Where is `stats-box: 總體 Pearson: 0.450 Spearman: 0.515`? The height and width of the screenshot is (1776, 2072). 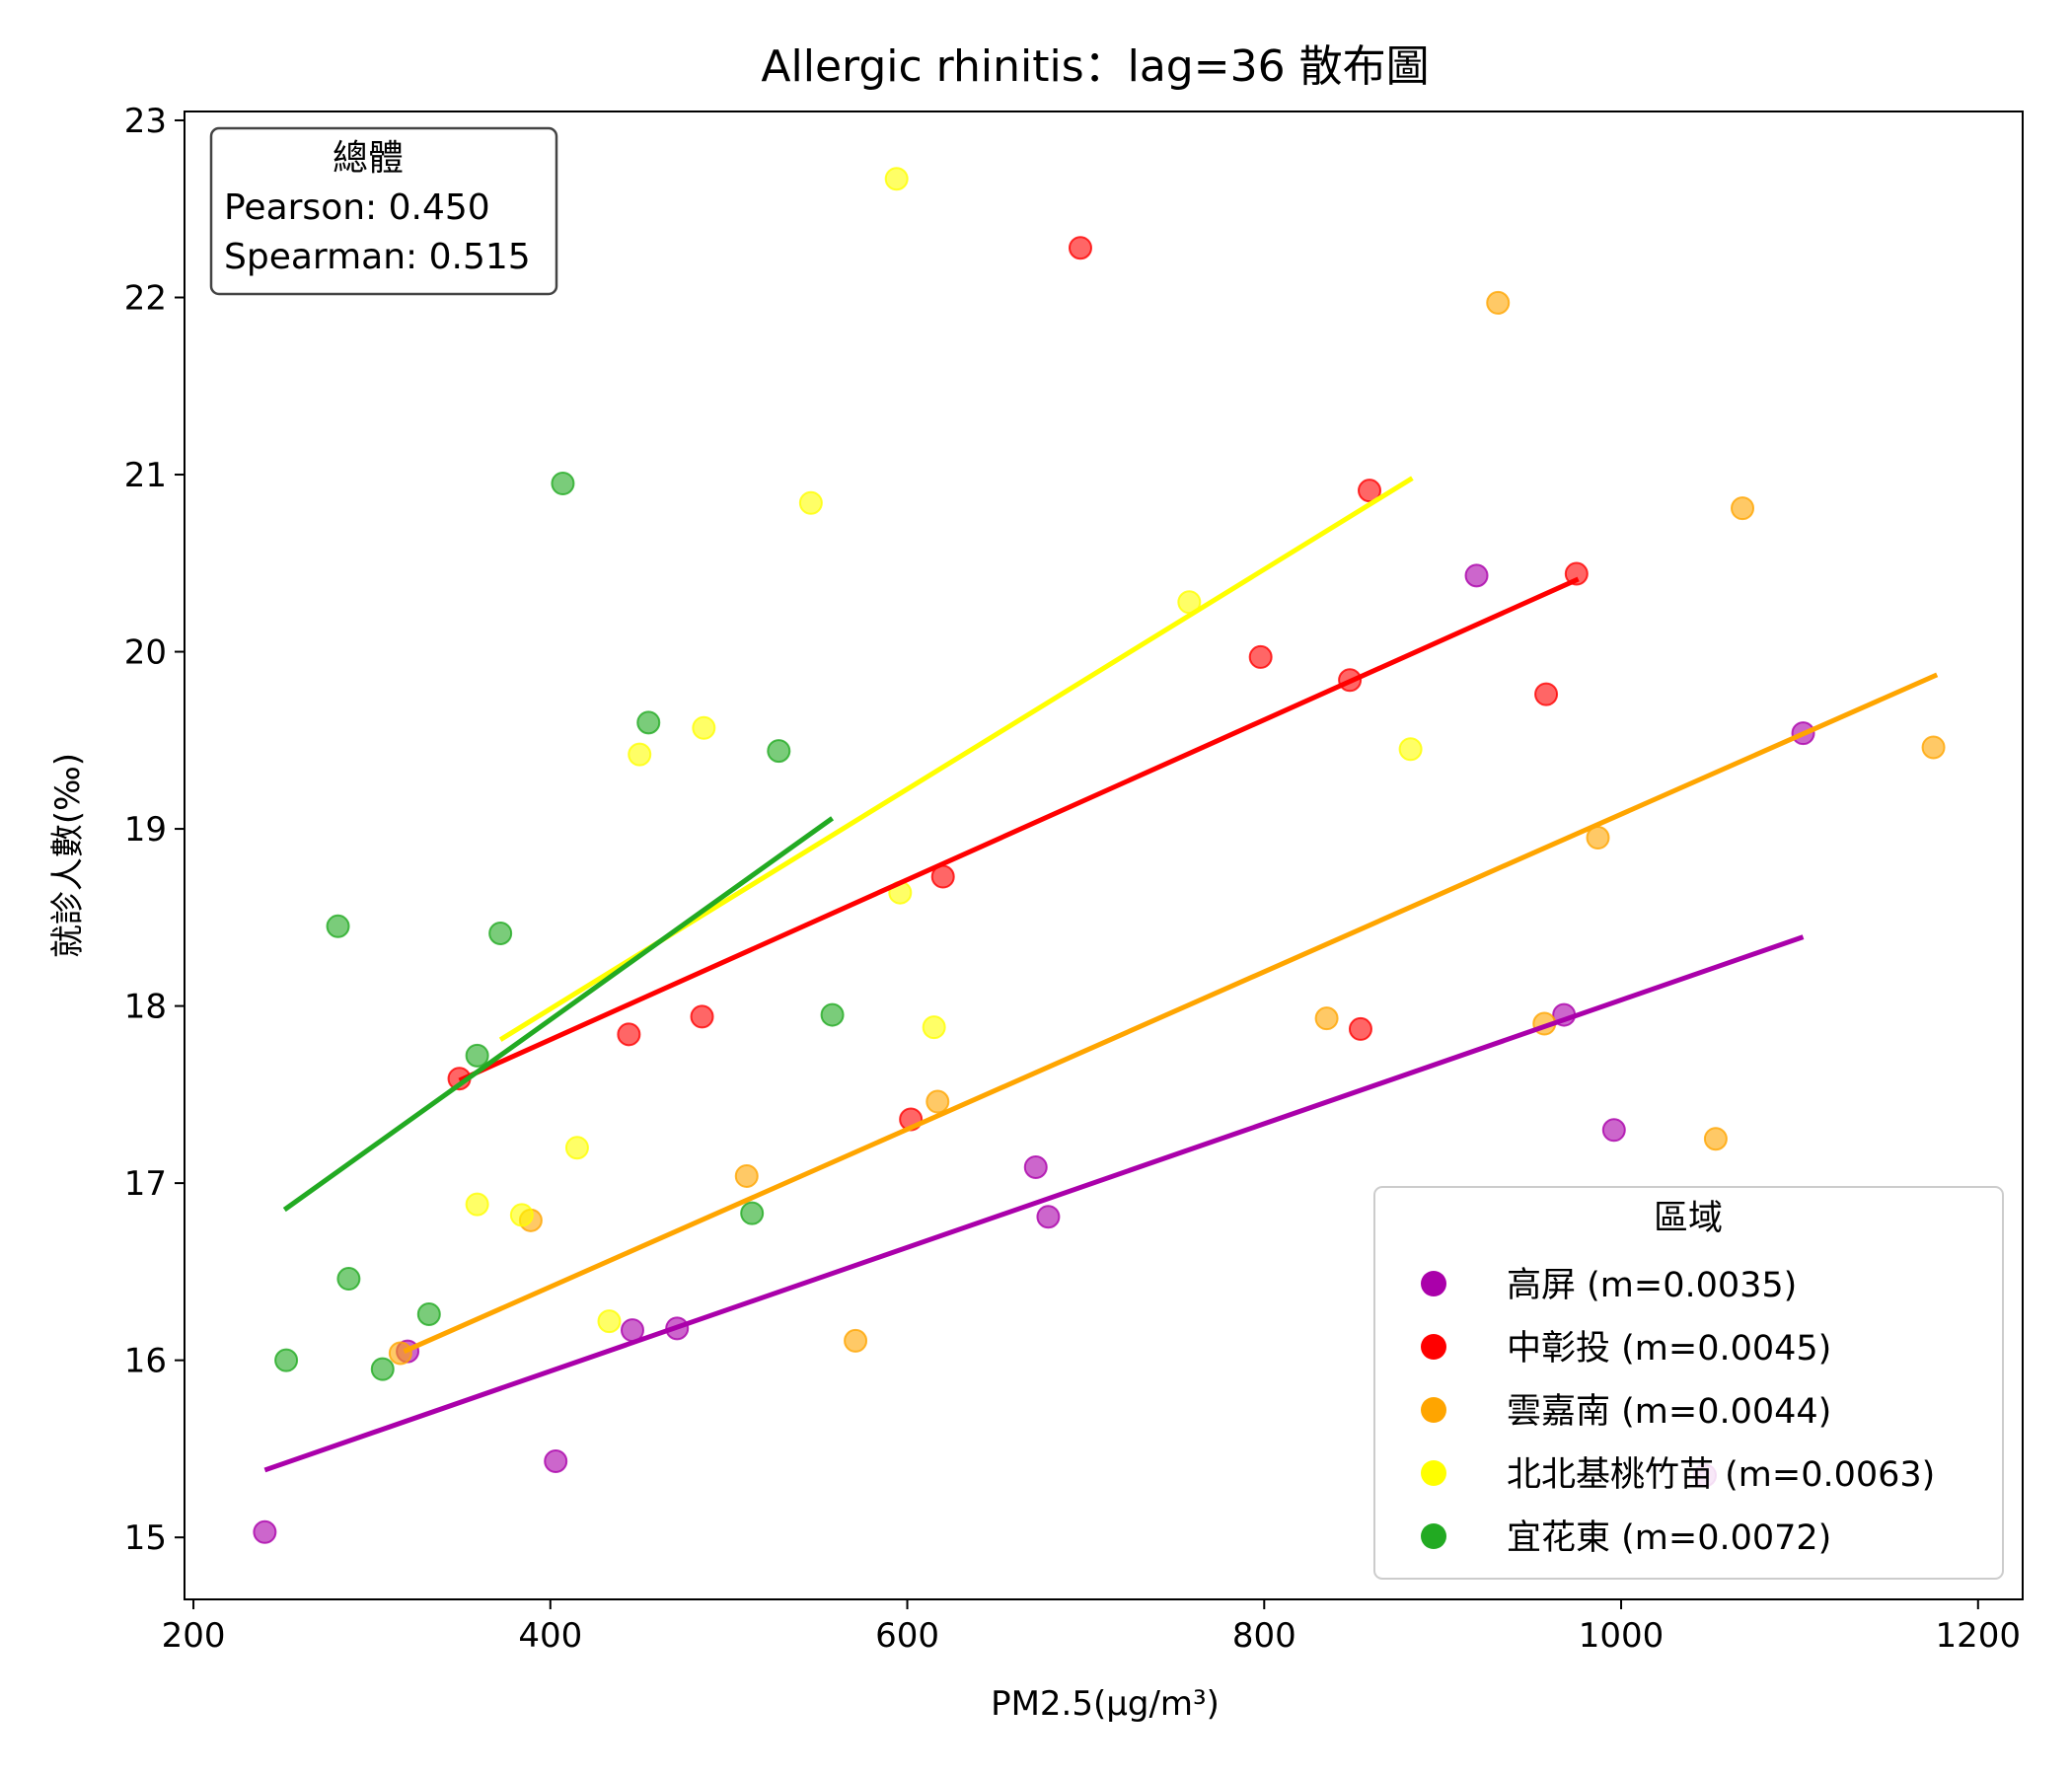 stats-box: 總體 Pearson: 0.450 Spearman: 0.515 is located at coordinates (383, 211).